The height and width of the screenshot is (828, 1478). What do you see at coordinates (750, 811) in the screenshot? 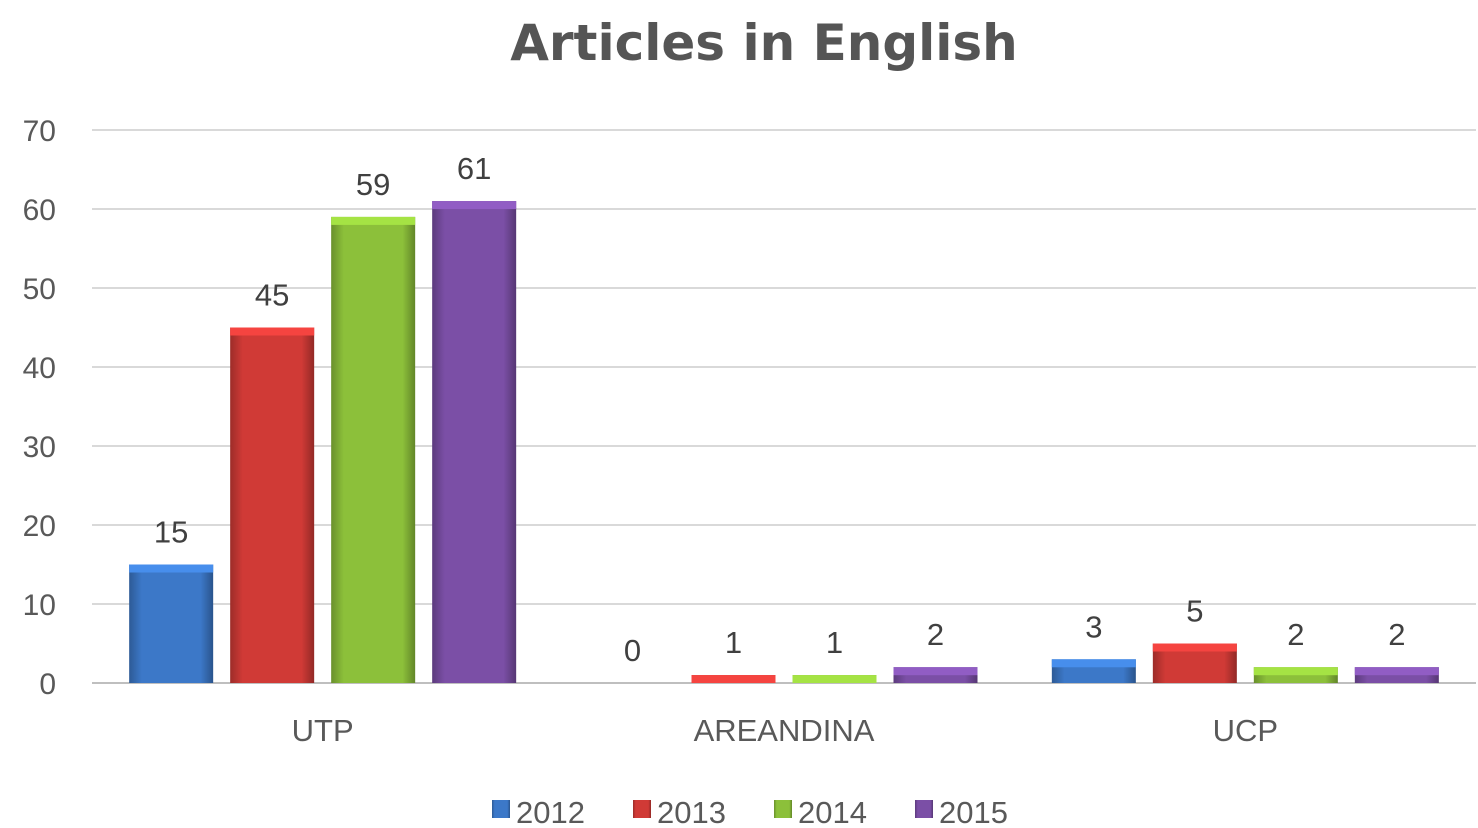
I see `legend: 2012 2013 2014 2015` at bounding box center [750, 811].